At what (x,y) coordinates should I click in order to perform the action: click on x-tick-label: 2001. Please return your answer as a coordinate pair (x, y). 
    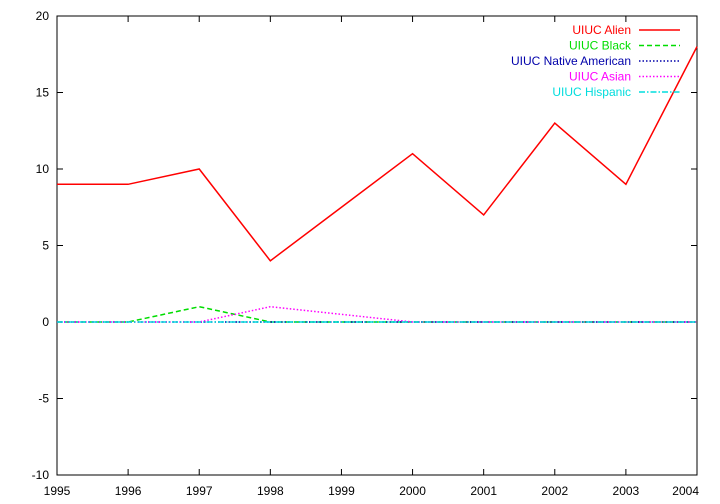
    Looking at the image, I should click on (483, 491).